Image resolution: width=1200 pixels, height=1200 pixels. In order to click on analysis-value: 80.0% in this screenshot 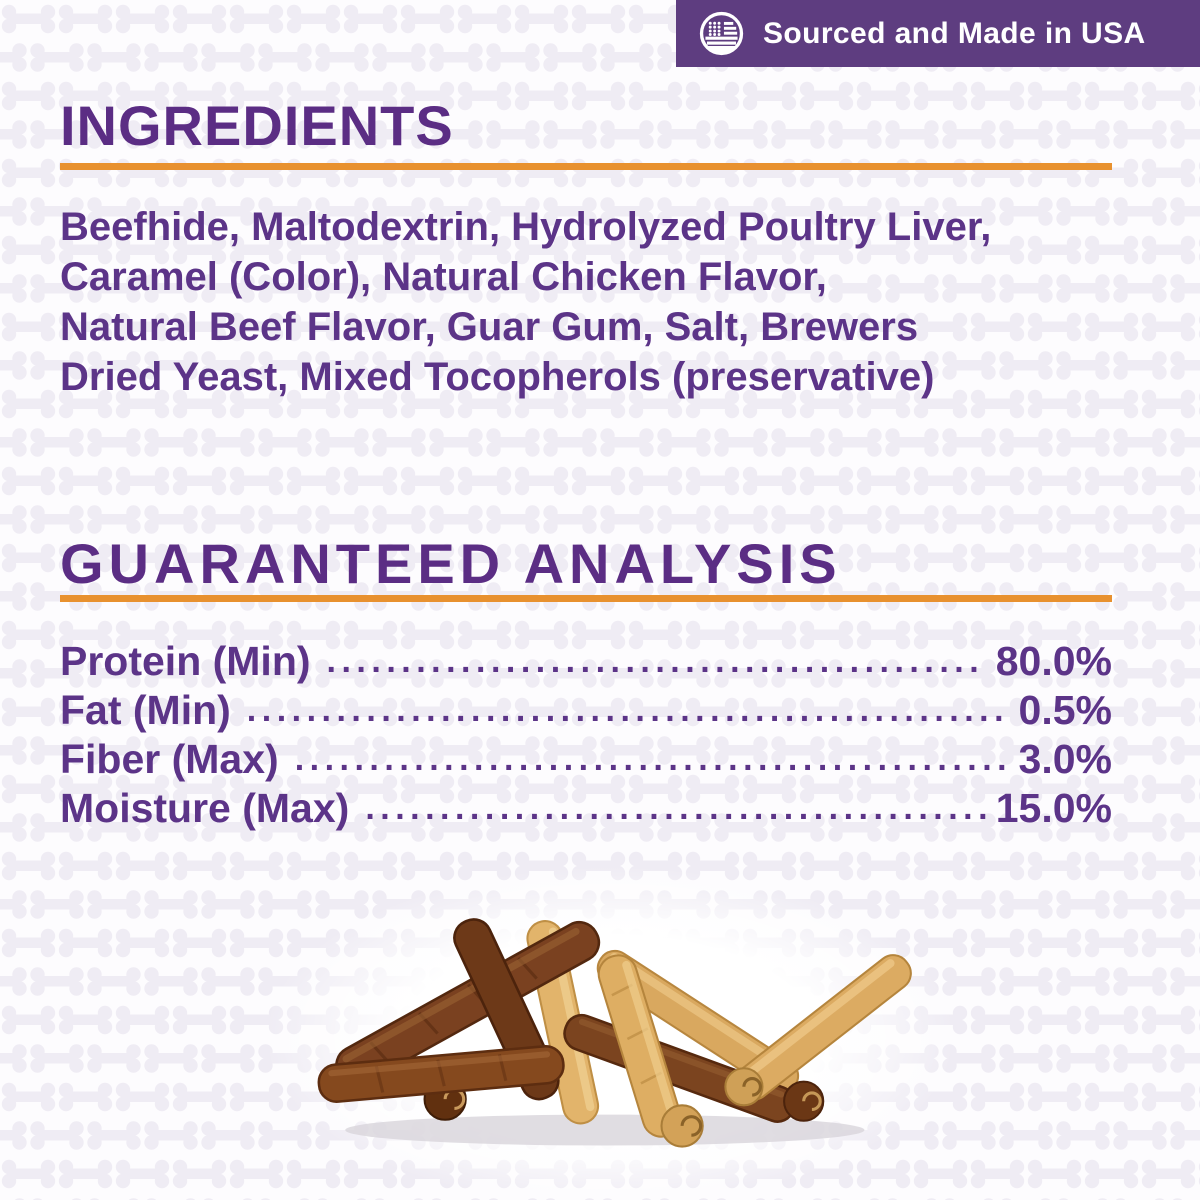, I will do `click(1053, 660)`.